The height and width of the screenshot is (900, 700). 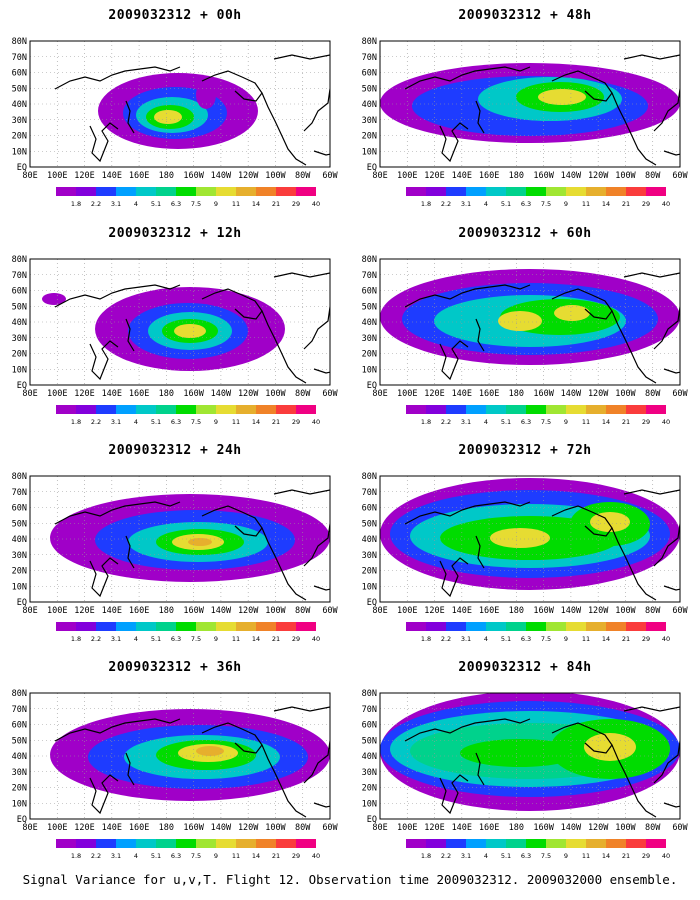 What do you see at coordinates (516, 394) in the screenshot?
I see `lon-label: 180` at bounding box center [516, 394].